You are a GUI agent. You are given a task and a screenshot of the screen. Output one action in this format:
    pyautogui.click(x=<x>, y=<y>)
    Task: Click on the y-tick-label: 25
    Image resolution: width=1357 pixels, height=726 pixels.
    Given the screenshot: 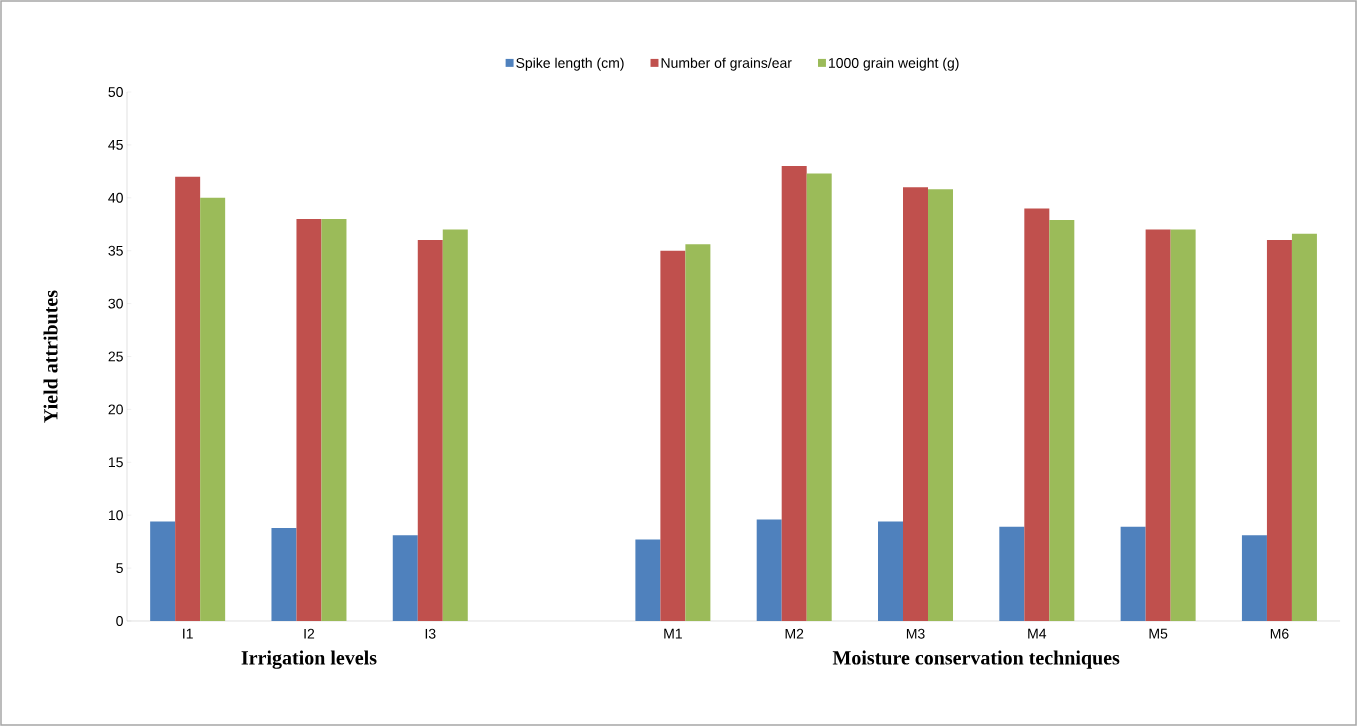 What is the action you would take?
    pyautogui.click(x=115, y=356)
    